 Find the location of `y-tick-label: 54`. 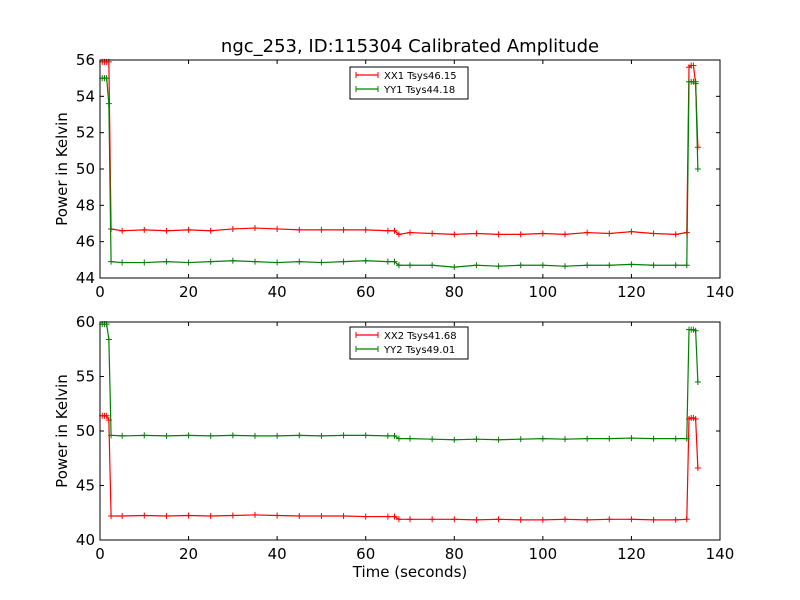

y-tick-label: 54 is located at coordinates (85, 96).